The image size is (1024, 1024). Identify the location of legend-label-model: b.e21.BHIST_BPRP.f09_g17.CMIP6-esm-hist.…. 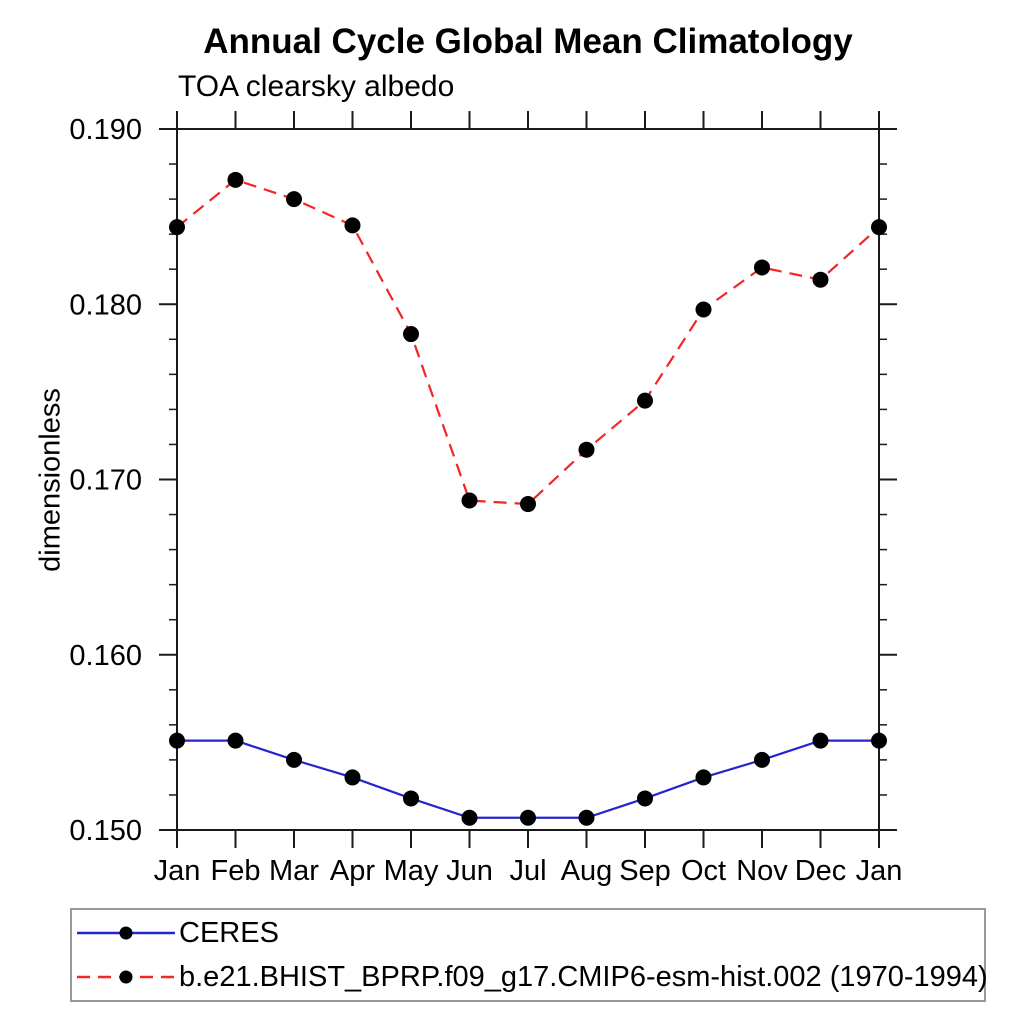
(583, 976).